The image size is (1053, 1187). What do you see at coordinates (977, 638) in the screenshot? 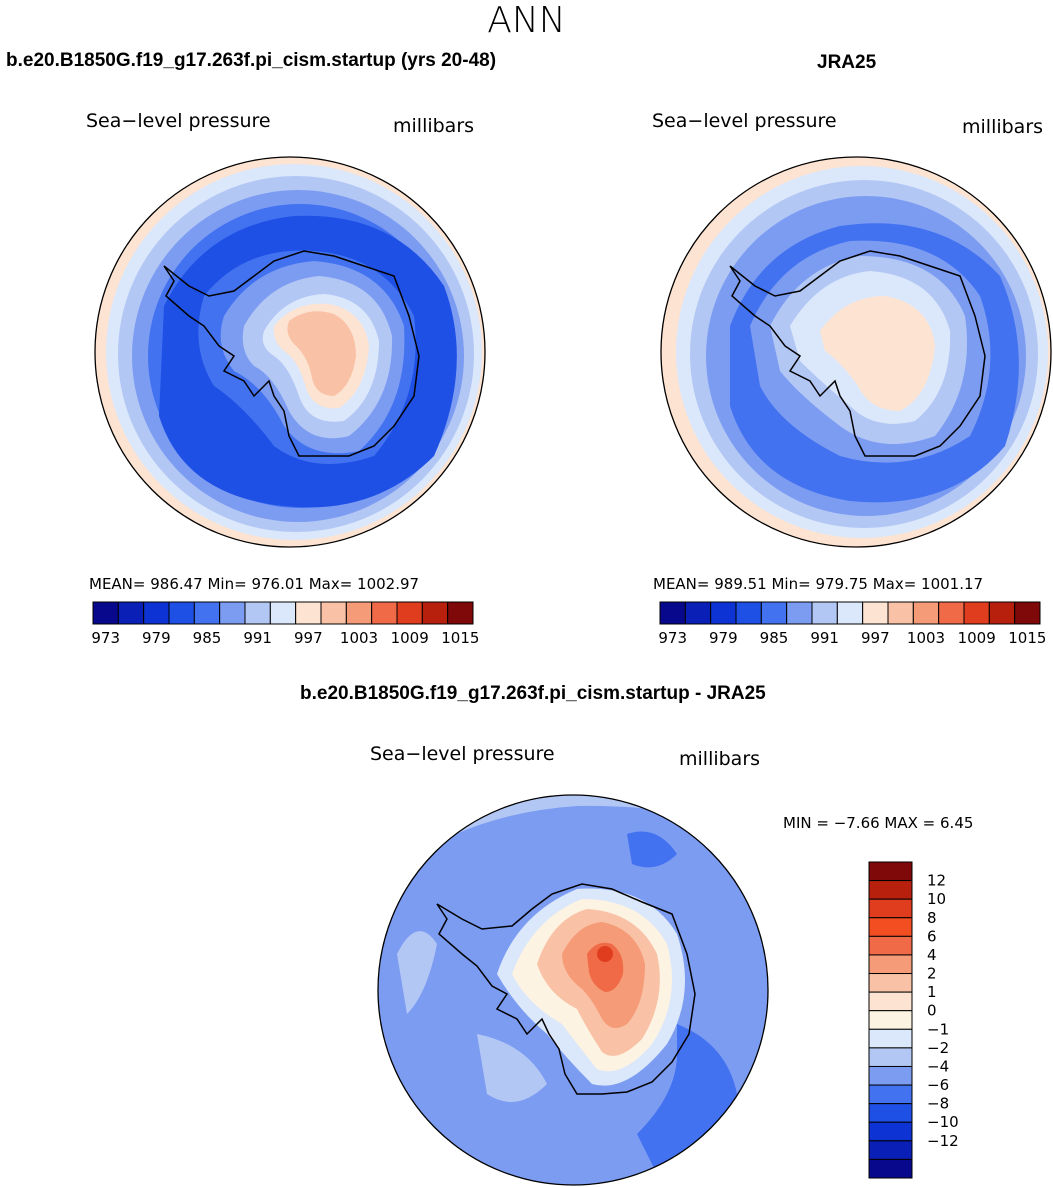
I see `right-colorbar-tick-label: 1009` at bounding box center [977, 638].